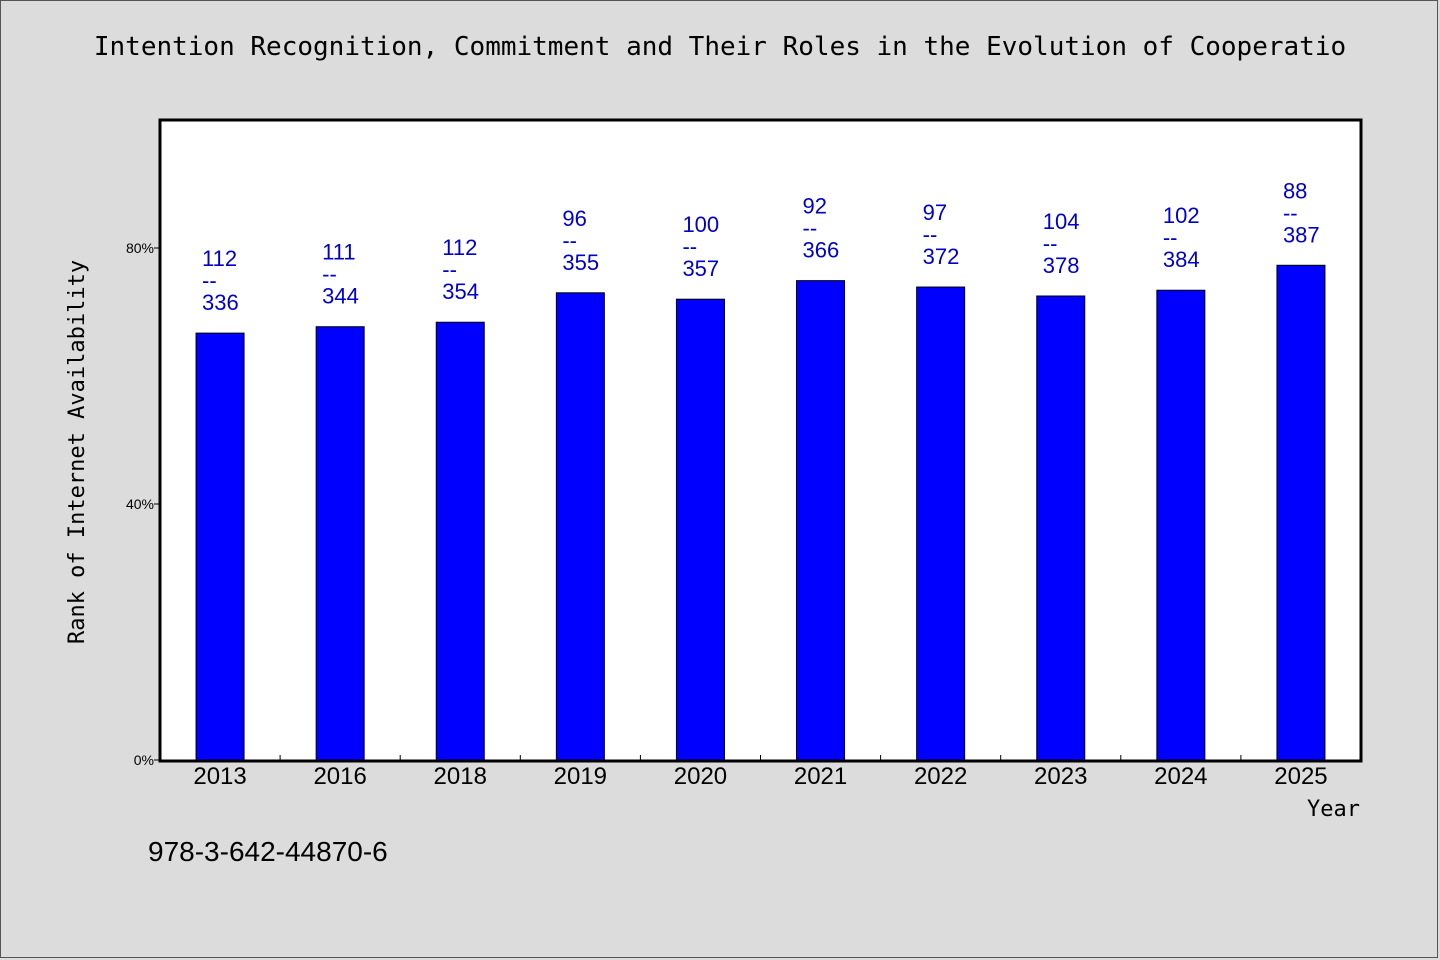  Describe the element at coordinates (1061, 265) in the screenshot. I see `bar-label-bottom: 378` at that location.